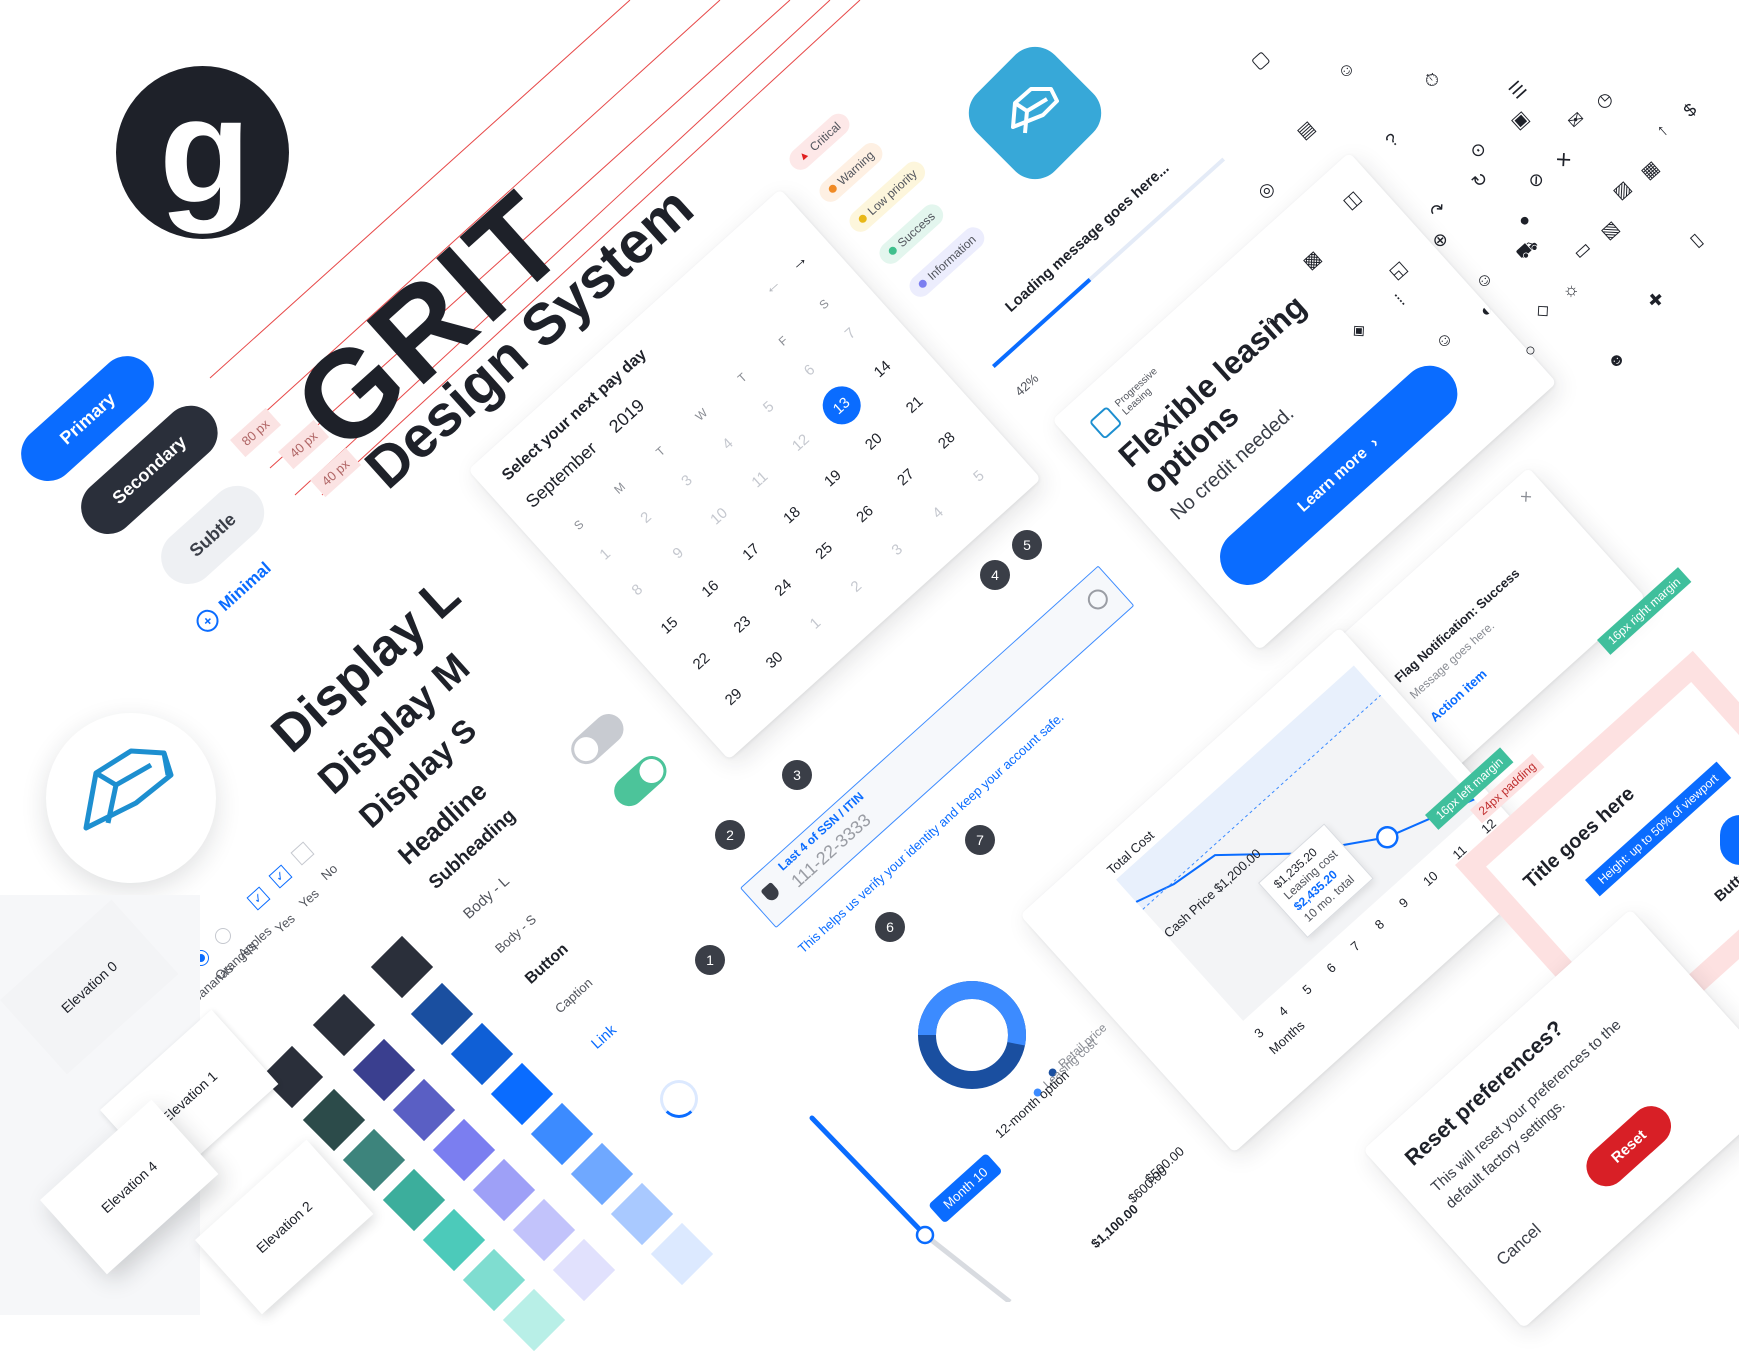 This screenshot has width=1739, height=1351. I want to click on cost-donut-chart, so click(972, 1035).